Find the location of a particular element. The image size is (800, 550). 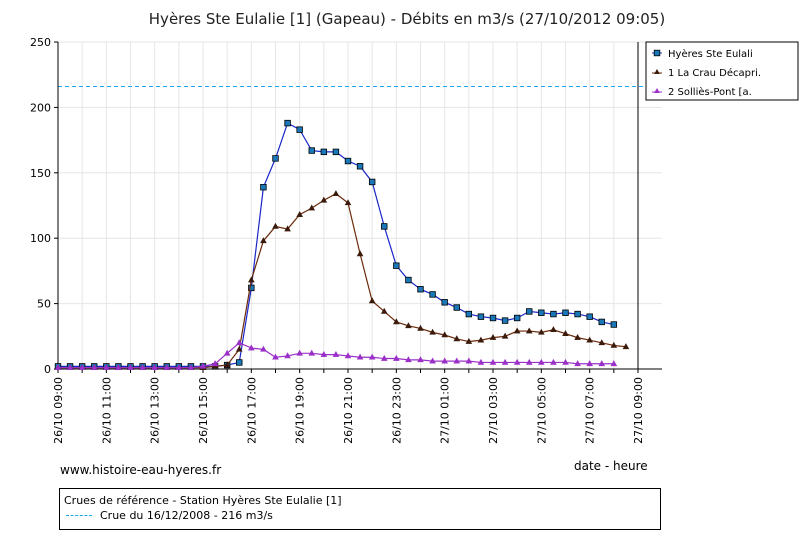

y-tick-label: 200 is located at coordinates (40, 107).